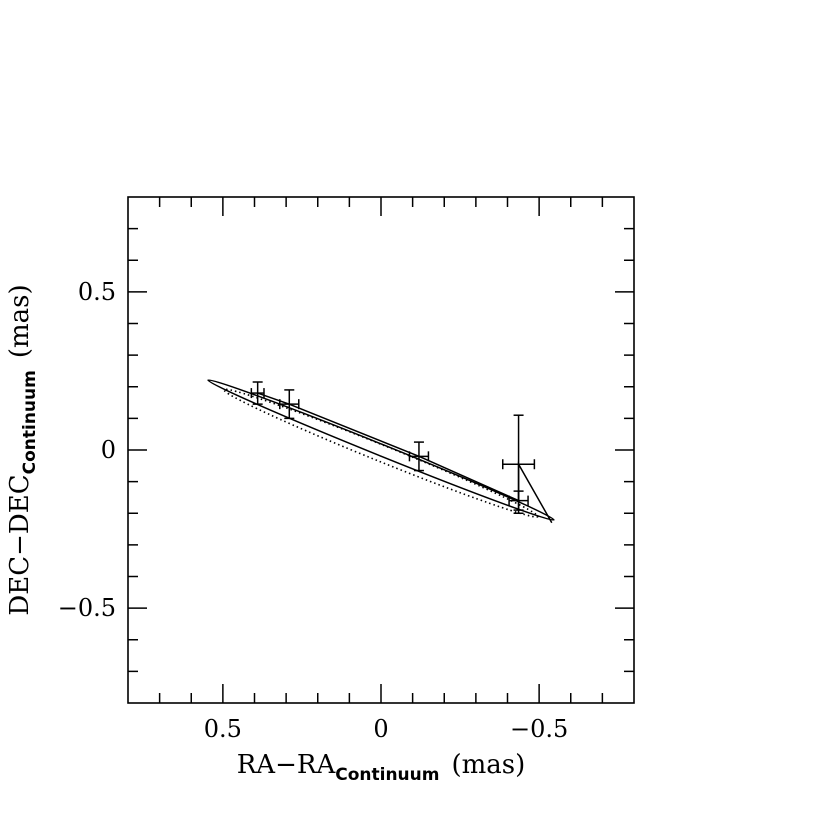  Describe the element at coordinates (393, 447) in the screenshot. I see `data-points-layer` at that location.